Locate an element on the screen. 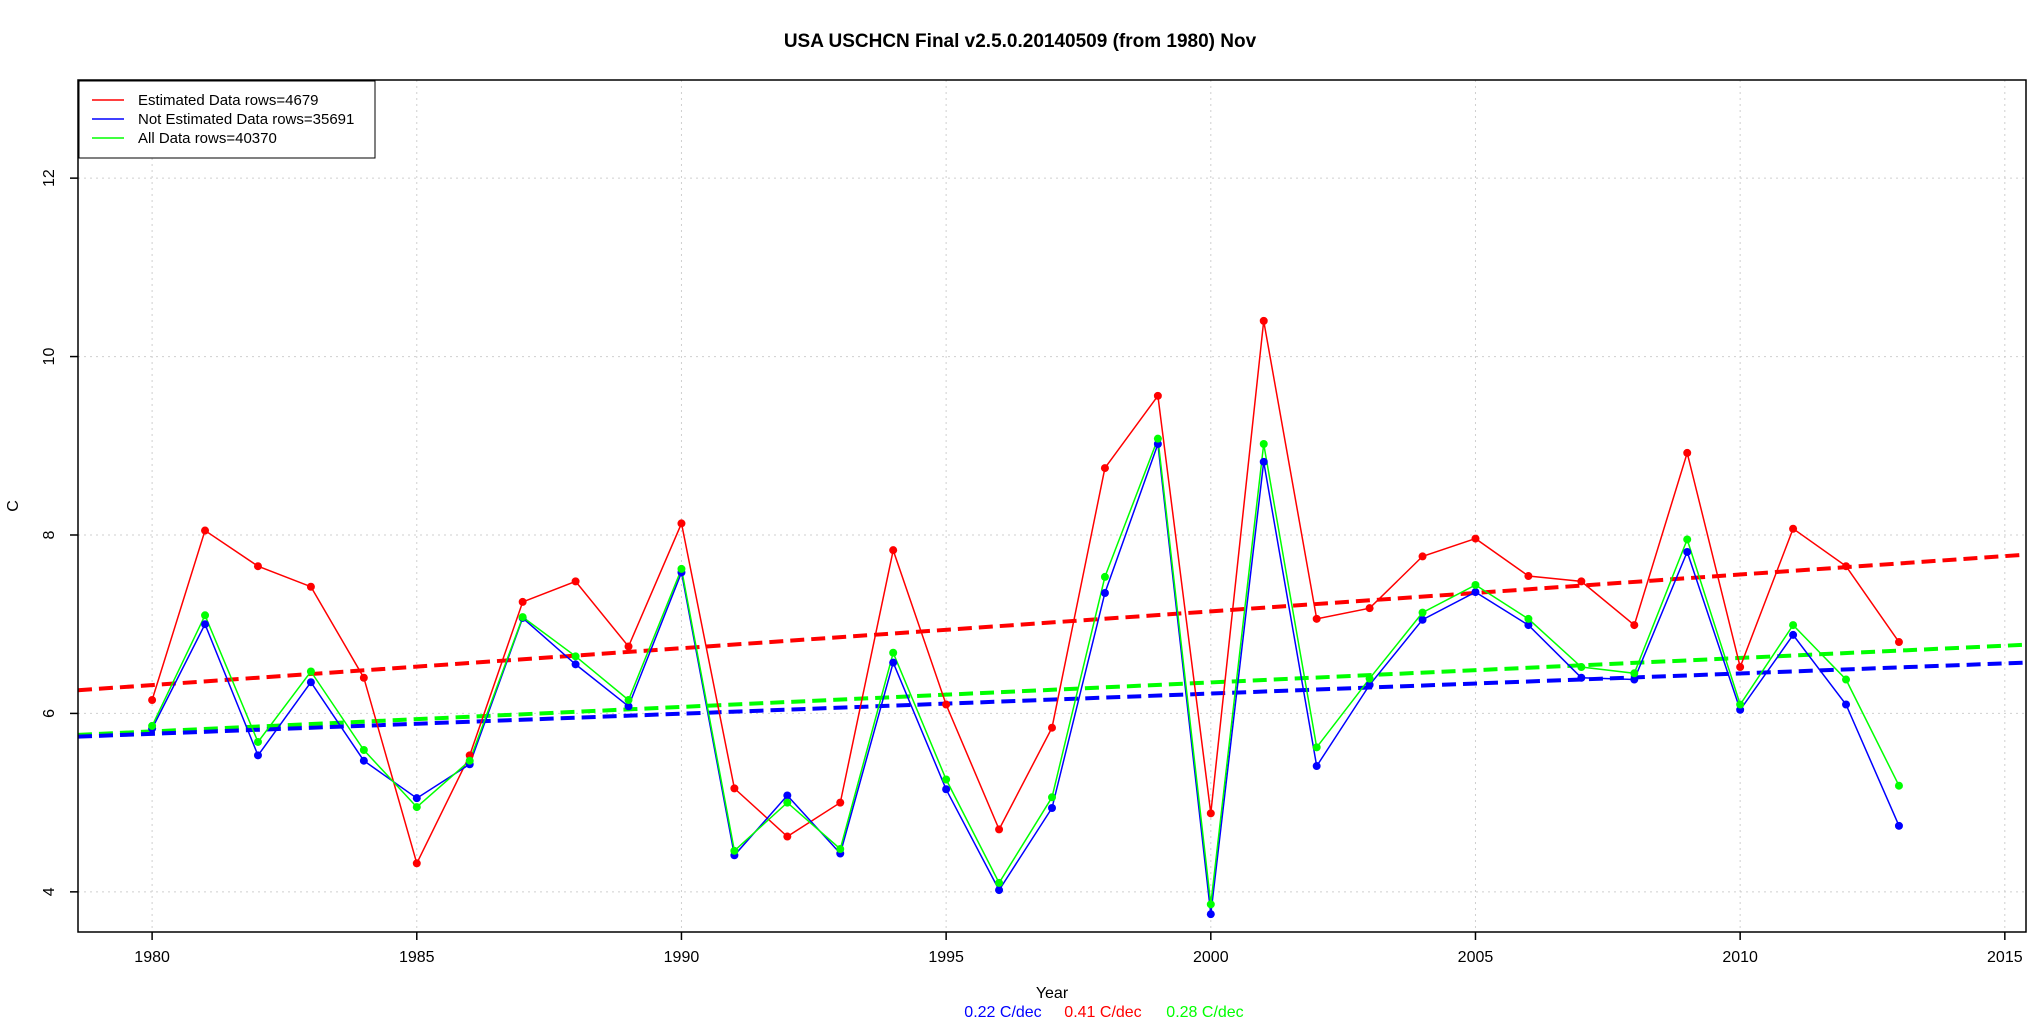 This screenshot has width=2040, height=1019. x-tick-label-7: 2015 is located at coordinates (2005, 957).